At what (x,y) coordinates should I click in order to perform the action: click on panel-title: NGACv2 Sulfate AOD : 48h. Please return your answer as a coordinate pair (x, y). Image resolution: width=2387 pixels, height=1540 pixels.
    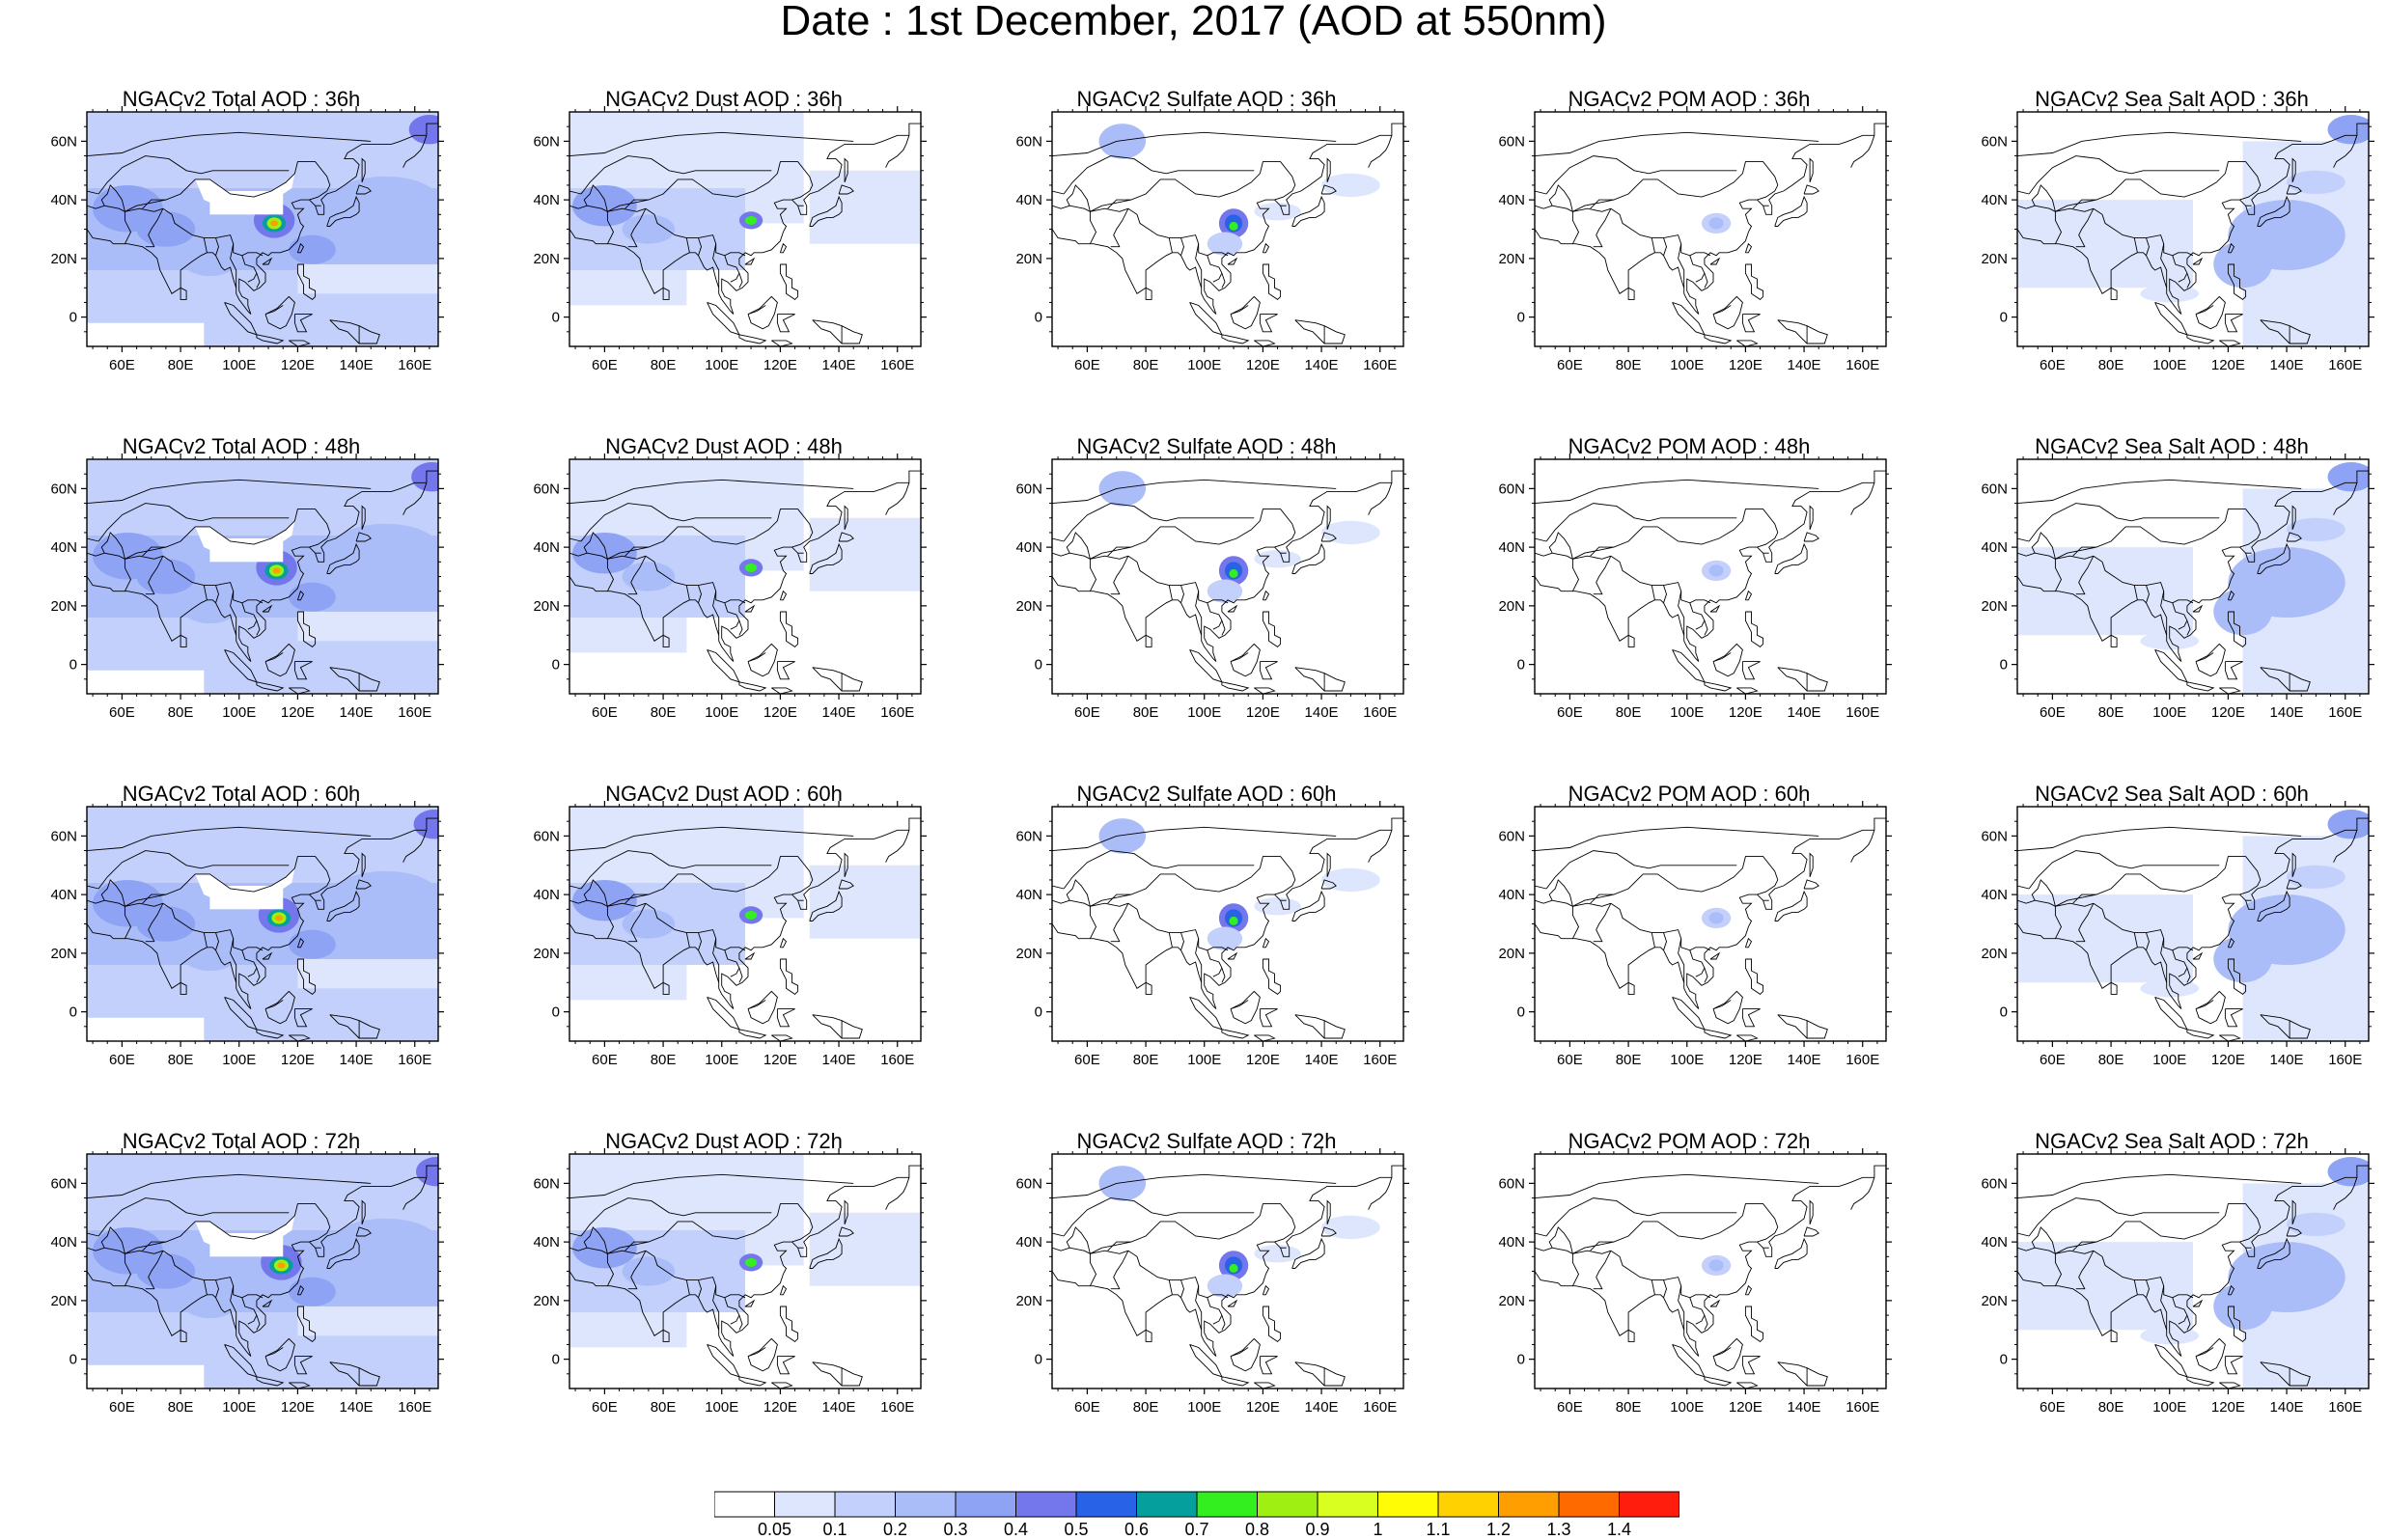
    Looking at the image, I should click on (1206, 446).